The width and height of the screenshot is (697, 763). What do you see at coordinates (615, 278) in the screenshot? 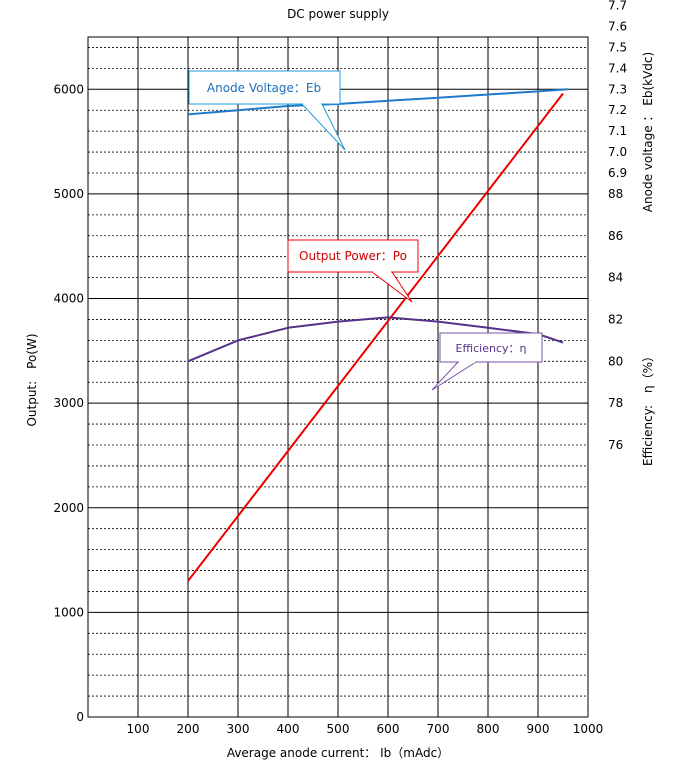
I see `efficiency-tick-label: 84` at bounding box center [615, 278].